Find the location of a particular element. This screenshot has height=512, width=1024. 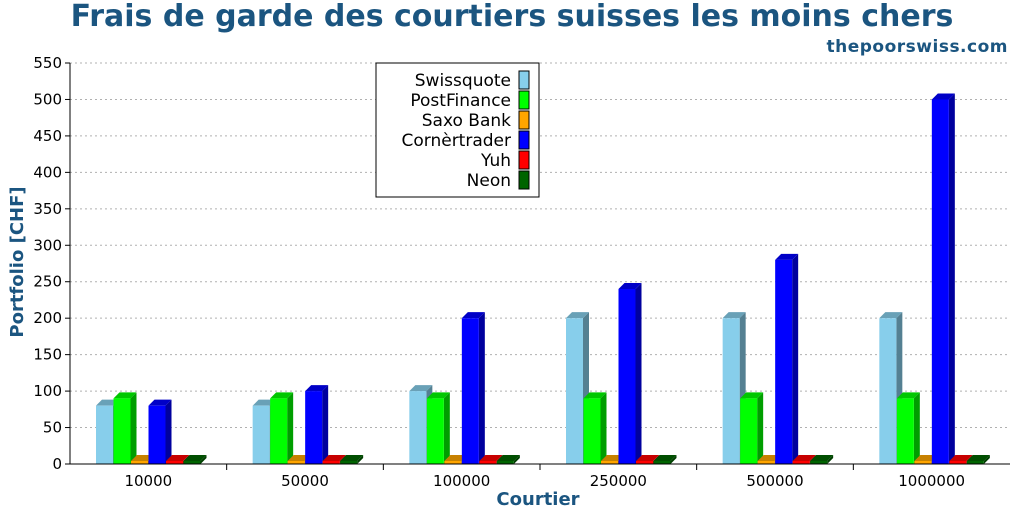

y-tick-label: 550 is located at coordinates (47, 63).